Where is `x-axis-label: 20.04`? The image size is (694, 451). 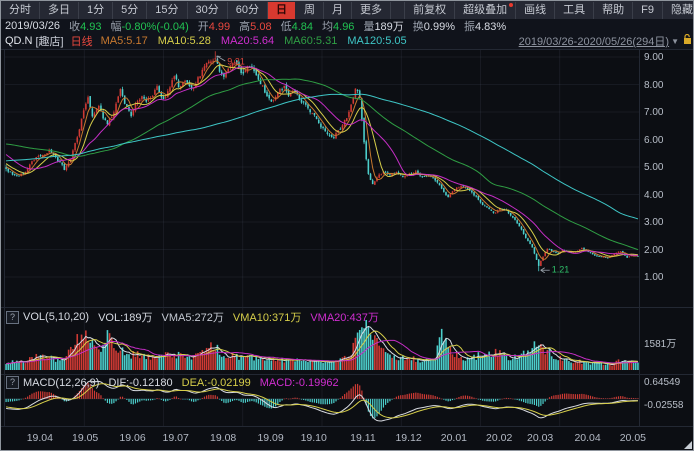
x-axis-label: 20.04 is located at coordinates (587, 438).